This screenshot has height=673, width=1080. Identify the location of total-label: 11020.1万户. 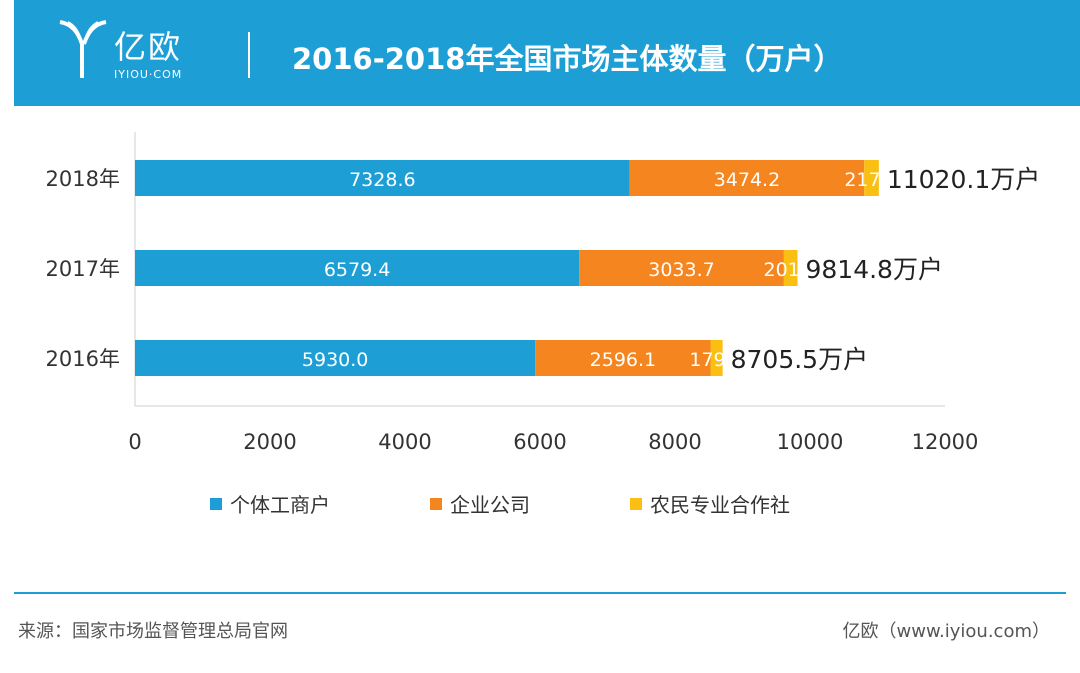
(963, 179).